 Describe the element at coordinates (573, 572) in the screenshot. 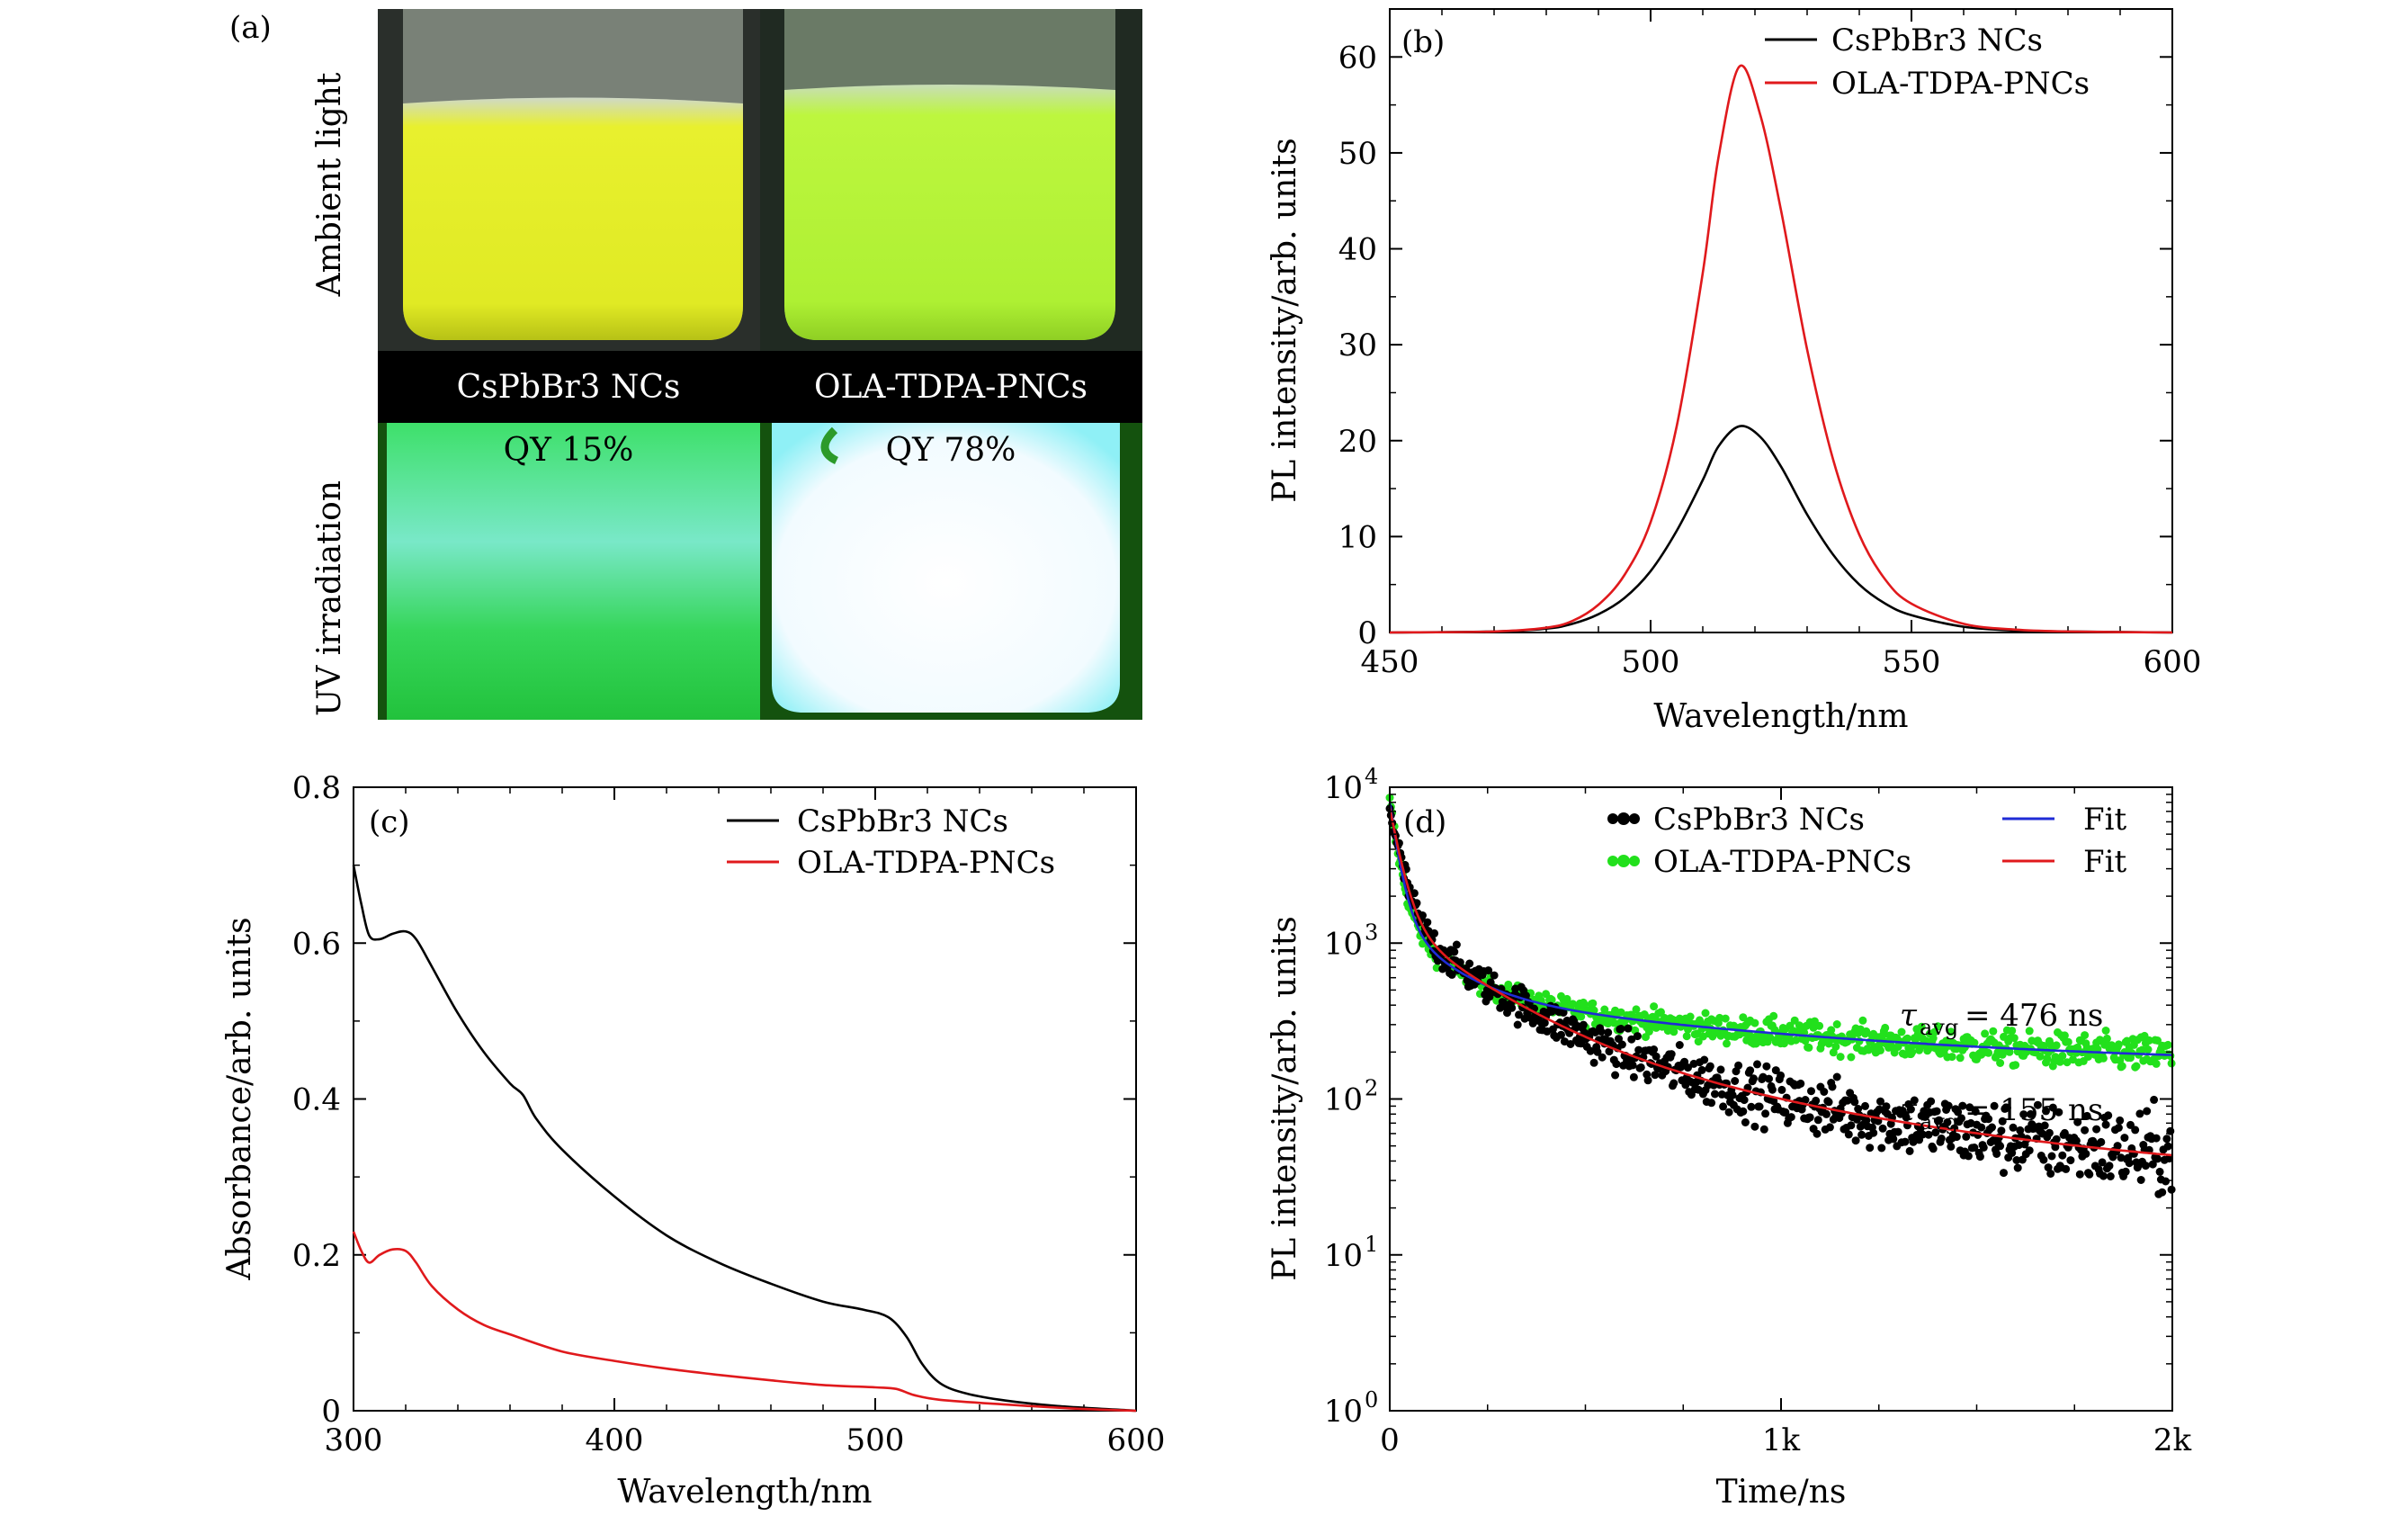

I see `vial-uv-left` at that location.